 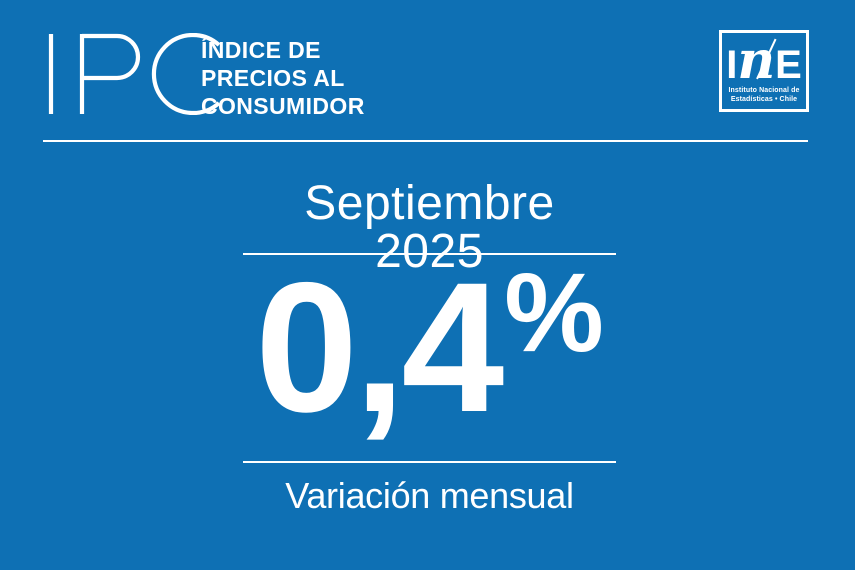 I want to click on caption-label: Variación mensual, so click(x=429, y=495).